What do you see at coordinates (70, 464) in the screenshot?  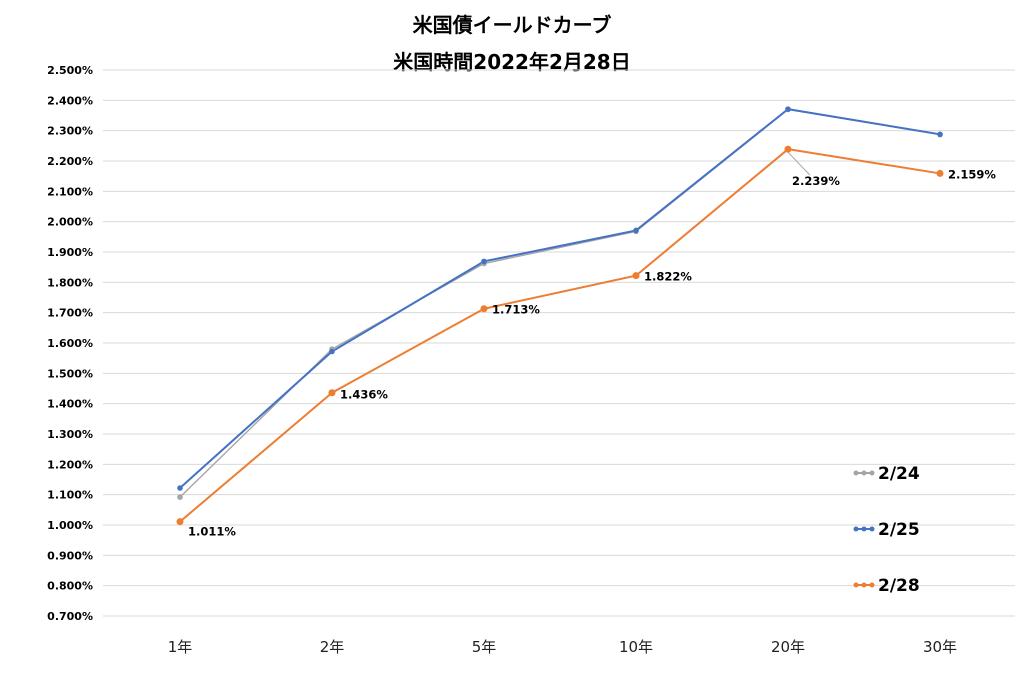 I see `y-tick-label: 1.200%` at bounding box center [70, 464].